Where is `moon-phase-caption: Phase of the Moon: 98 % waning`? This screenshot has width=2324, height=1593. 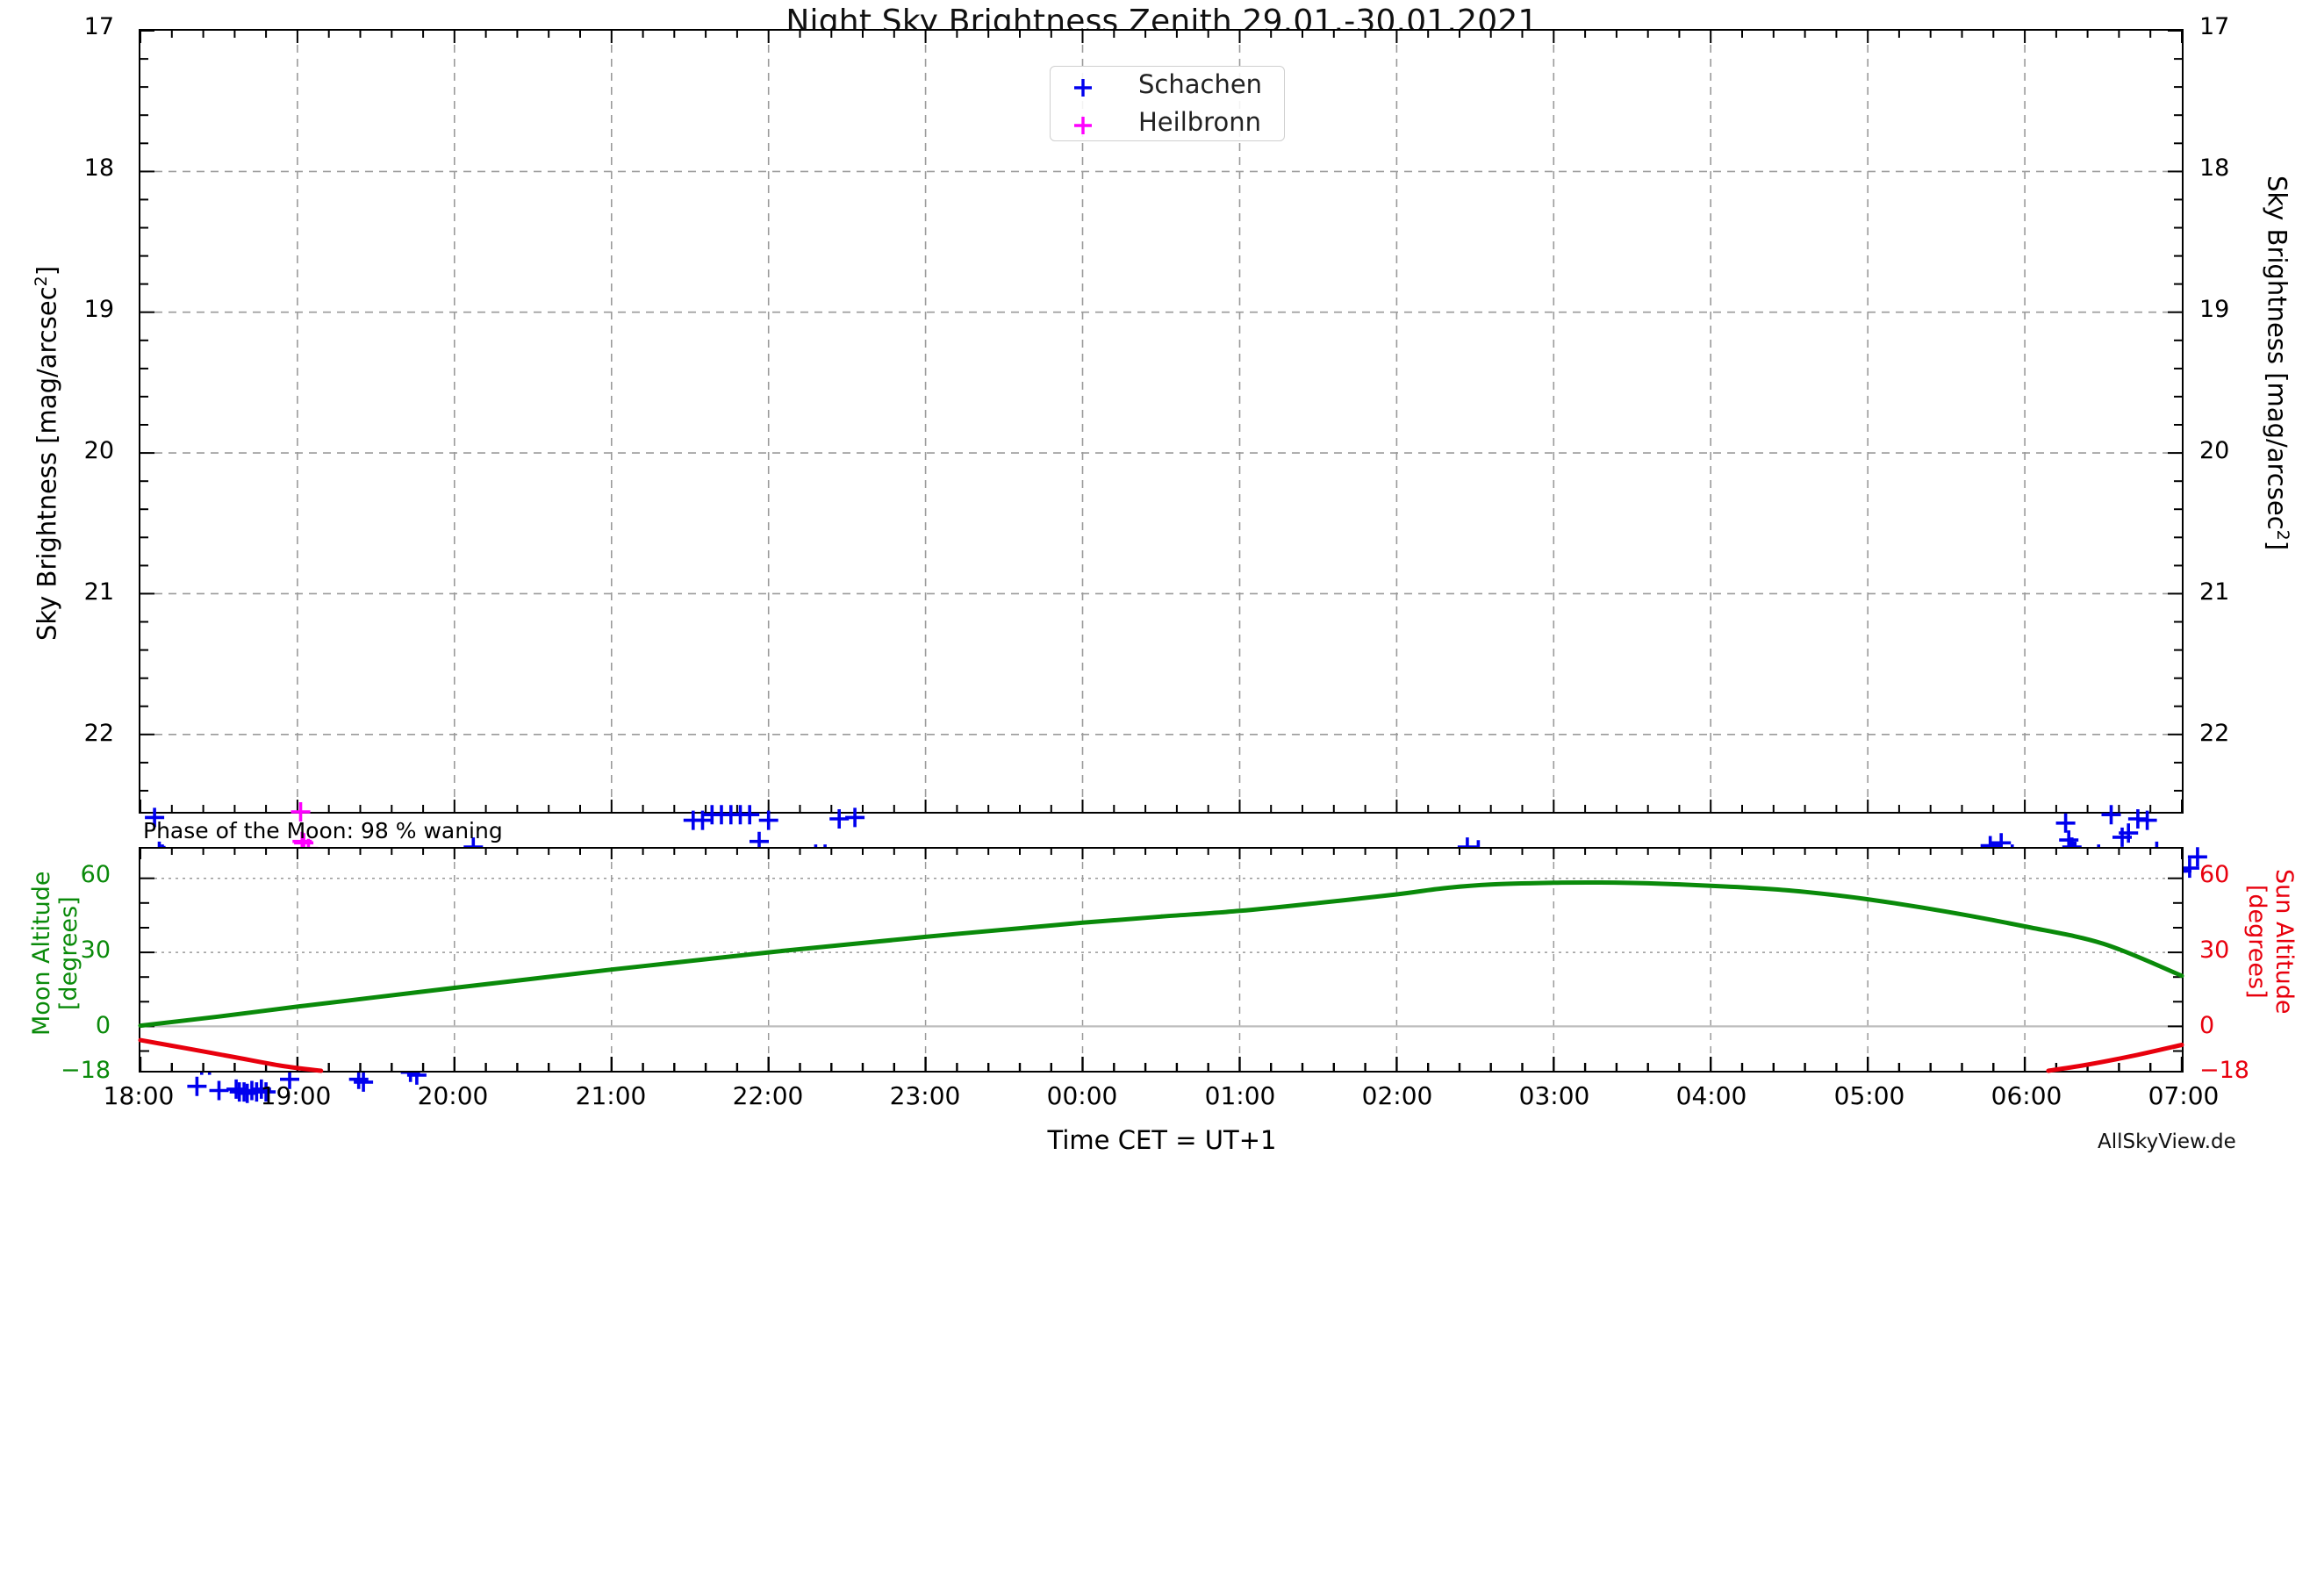
moon-phase-caption: Phase of the Moon: 98 % waning is located at coordinates (323, 830).